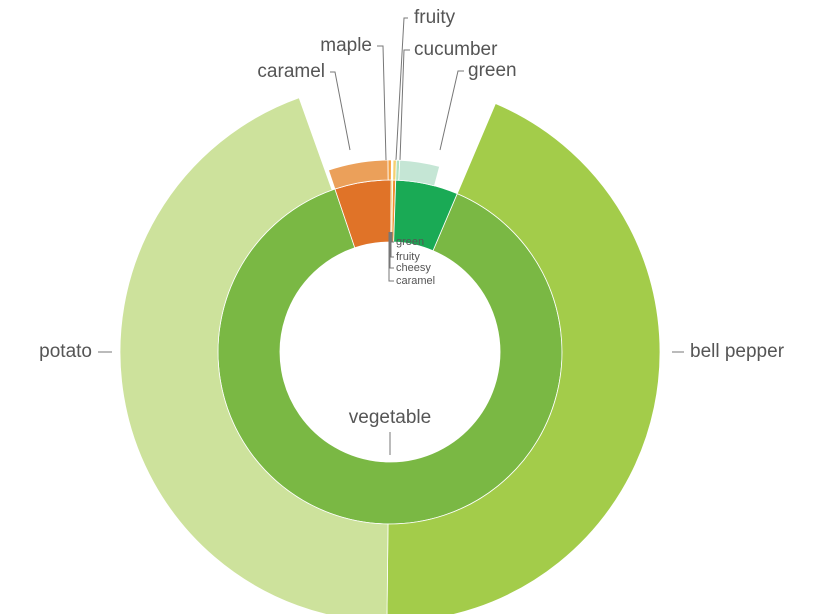 The width and height of the screenshot is (828, 614). What do you see at coordinates (390, 417) in the screenshot?
I see `inner-label: vegetable` at bounding box center [390, 417].